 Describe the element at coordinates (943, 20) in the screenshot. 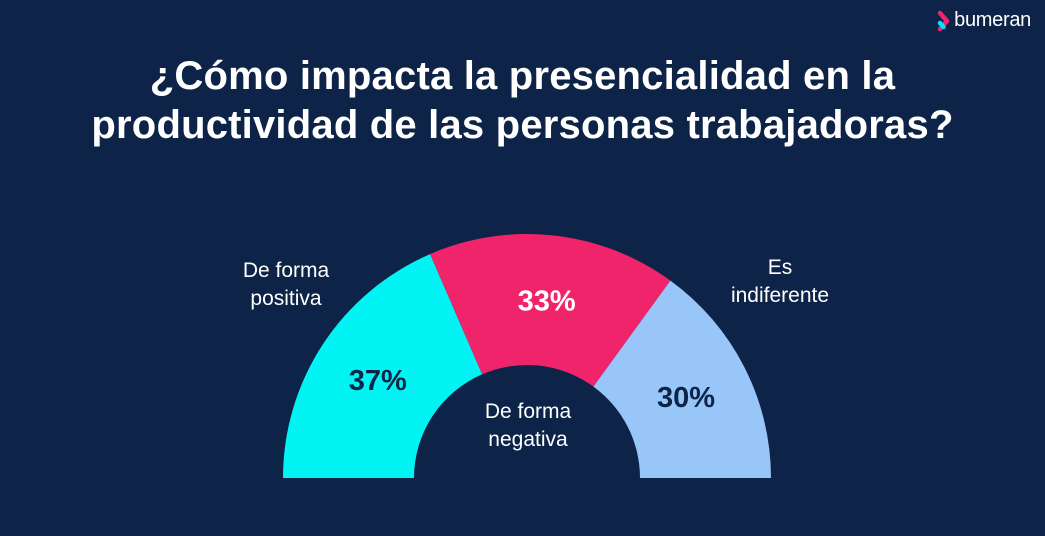

I see `bumeran-chevron-icon` at that location.